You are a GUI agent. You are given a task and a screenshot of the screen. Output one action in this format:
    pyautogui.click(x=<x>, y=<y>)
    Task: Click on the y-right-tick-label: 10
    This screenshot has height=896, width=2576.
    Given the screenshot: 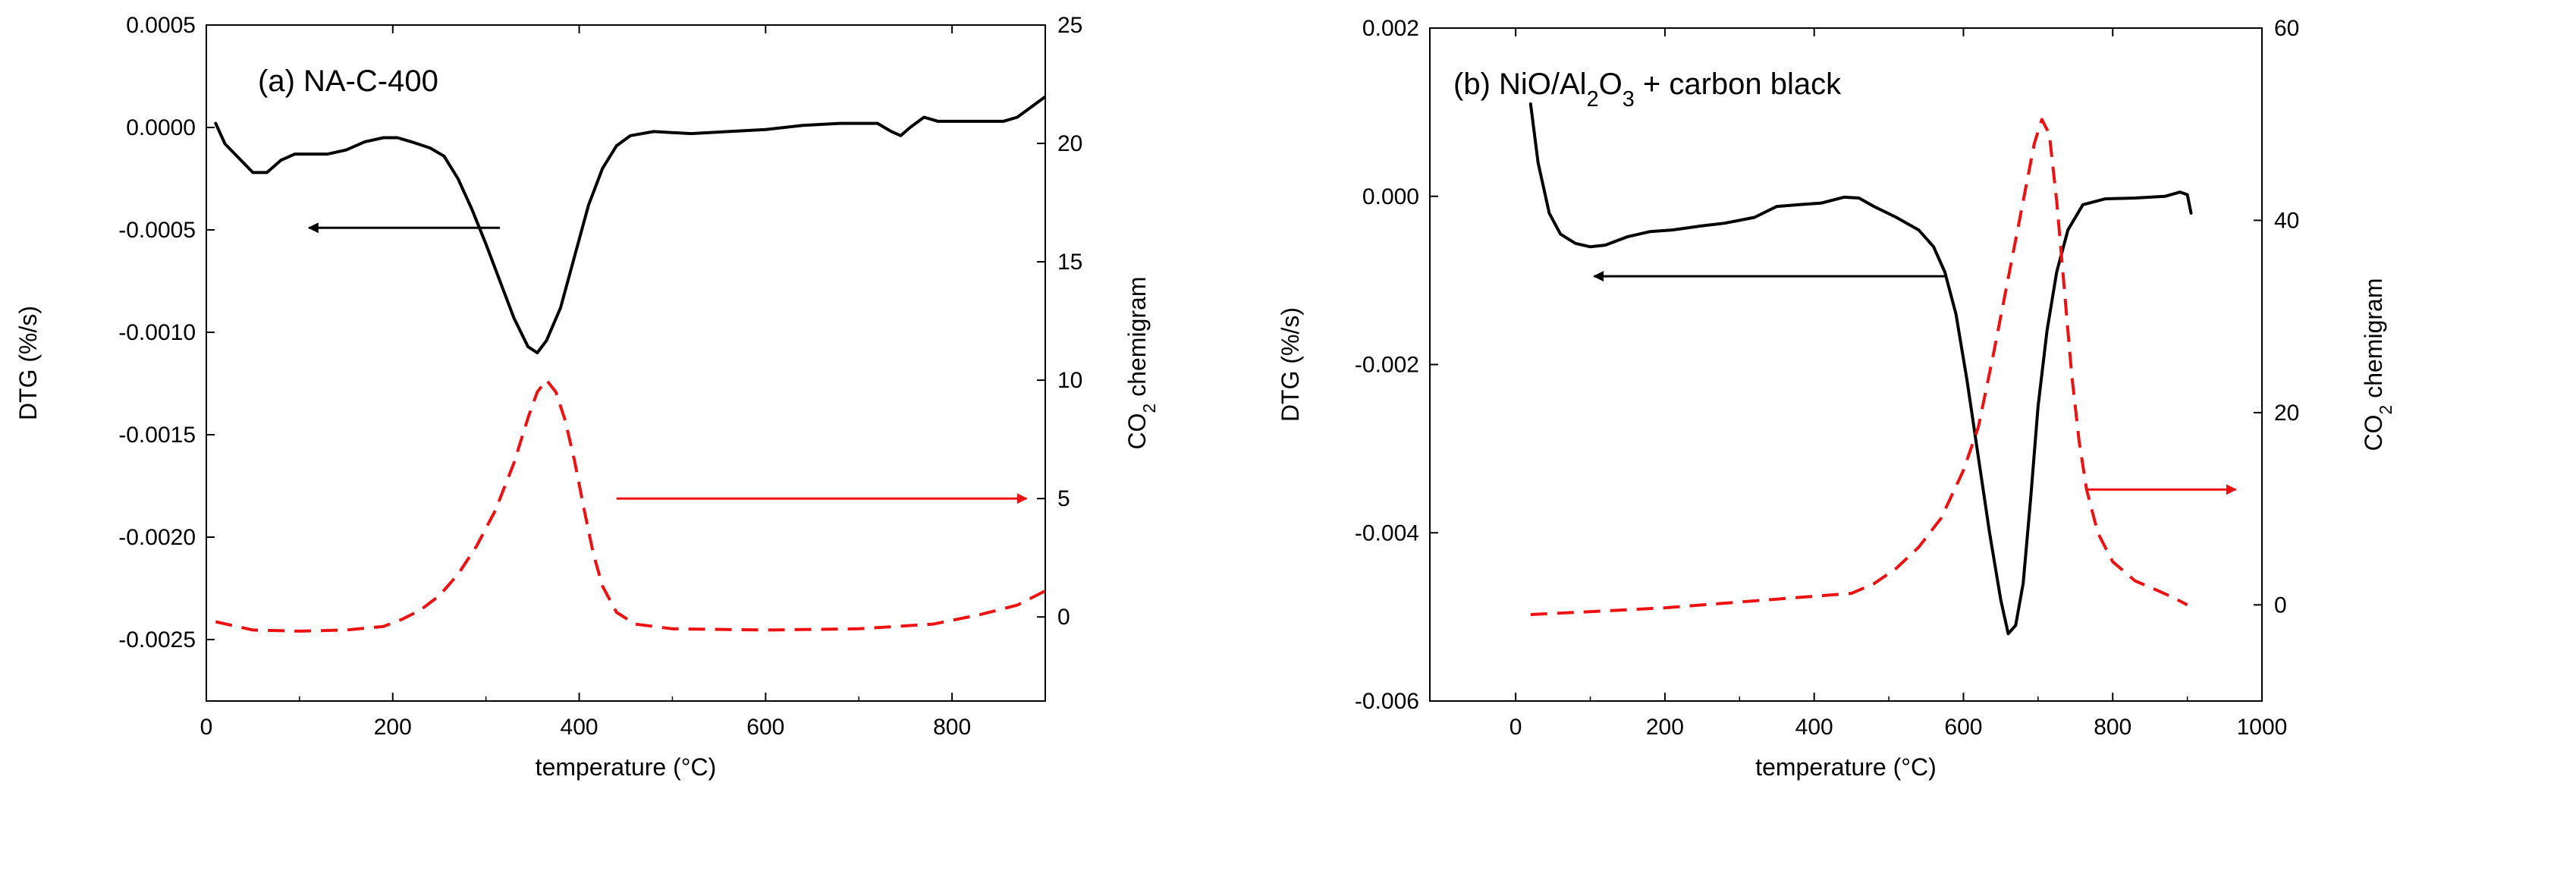 What is the action you would take?
    pyautogui.click(x=1069, y=380)
    